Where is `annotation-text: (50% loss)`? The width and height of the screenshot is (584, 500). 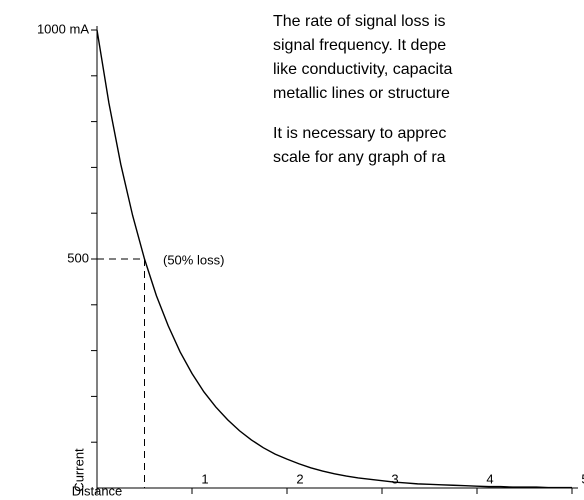 annotation-text: (50% loss) is located at coordinates (193, 259).